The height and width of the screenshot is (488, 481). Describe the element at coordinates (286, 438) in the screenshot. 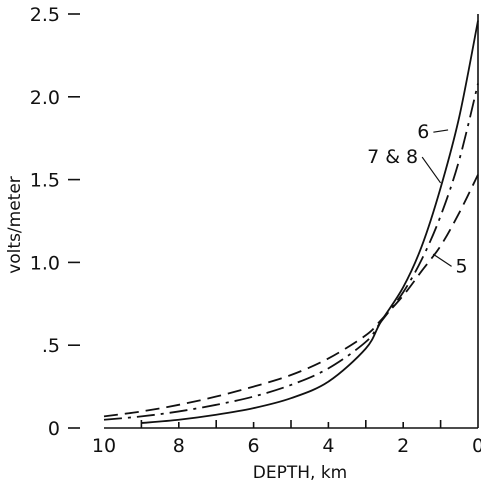

I see `x-ticks: 10 8 6 4 2 0` at that location.